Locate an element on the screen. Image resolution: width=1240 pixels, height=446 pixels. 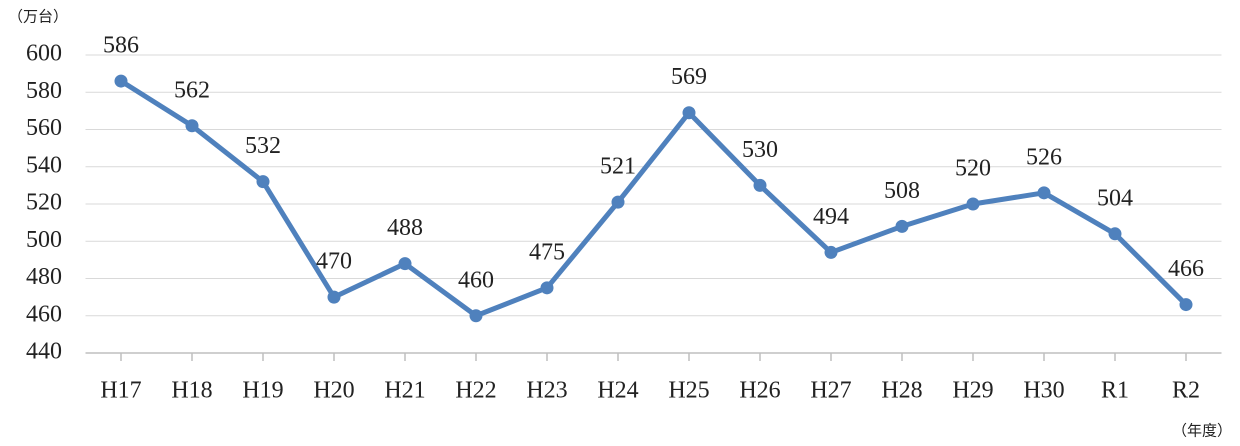
data-label: 470 is located at coordinates (334, 262).